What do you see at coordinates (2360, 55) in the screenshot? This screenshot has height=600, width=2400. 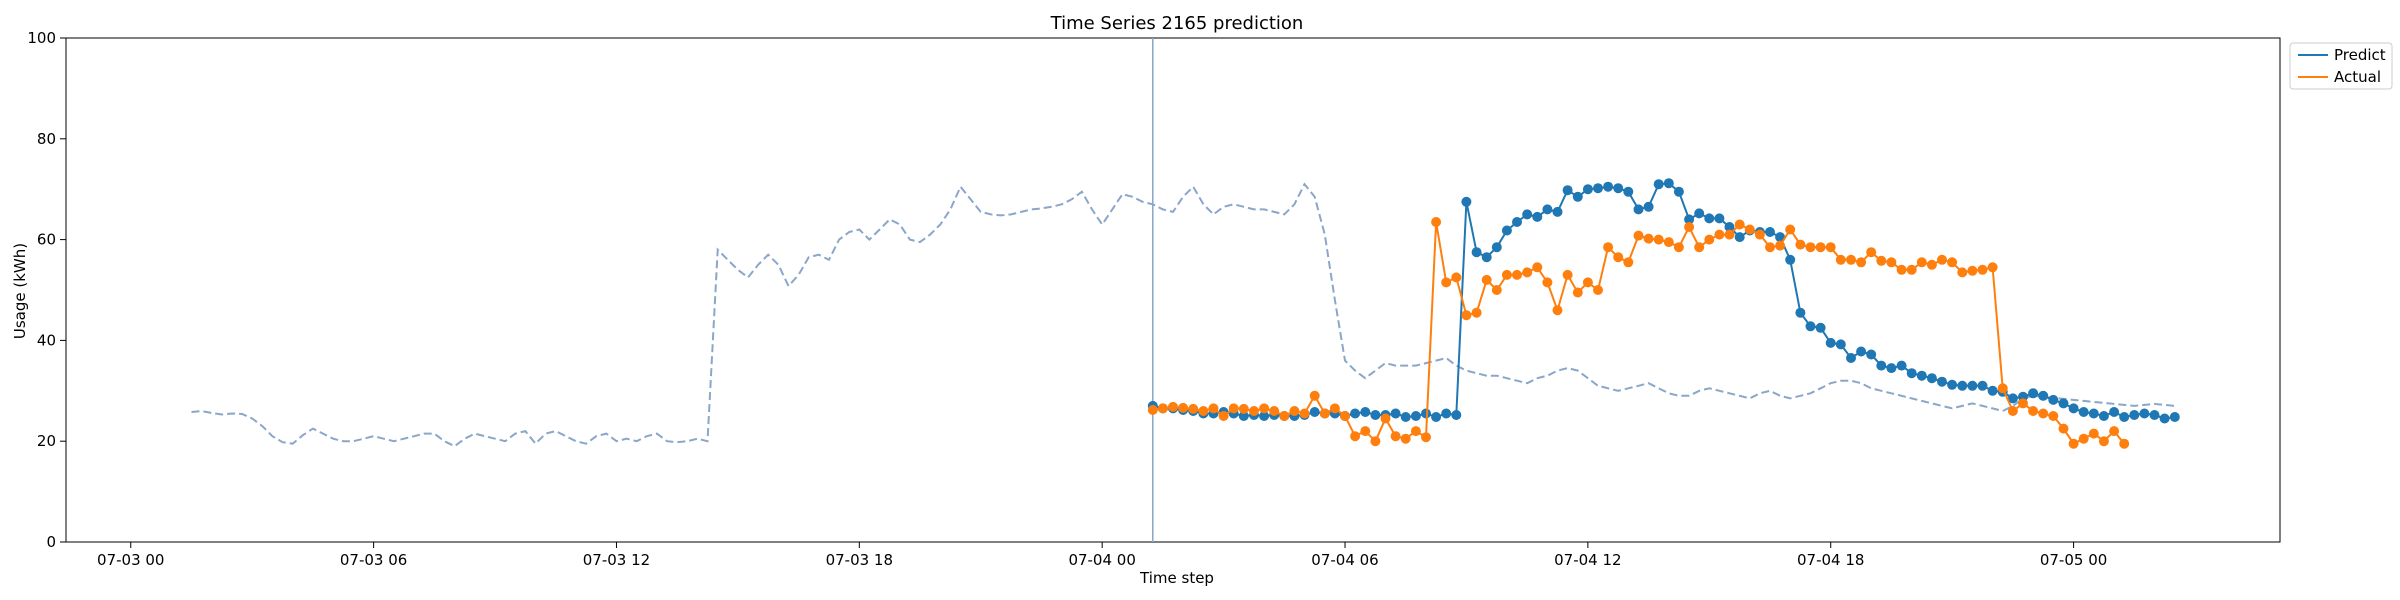 I see `legend-predict-label: Predict` at bounding box center [2360, 55].